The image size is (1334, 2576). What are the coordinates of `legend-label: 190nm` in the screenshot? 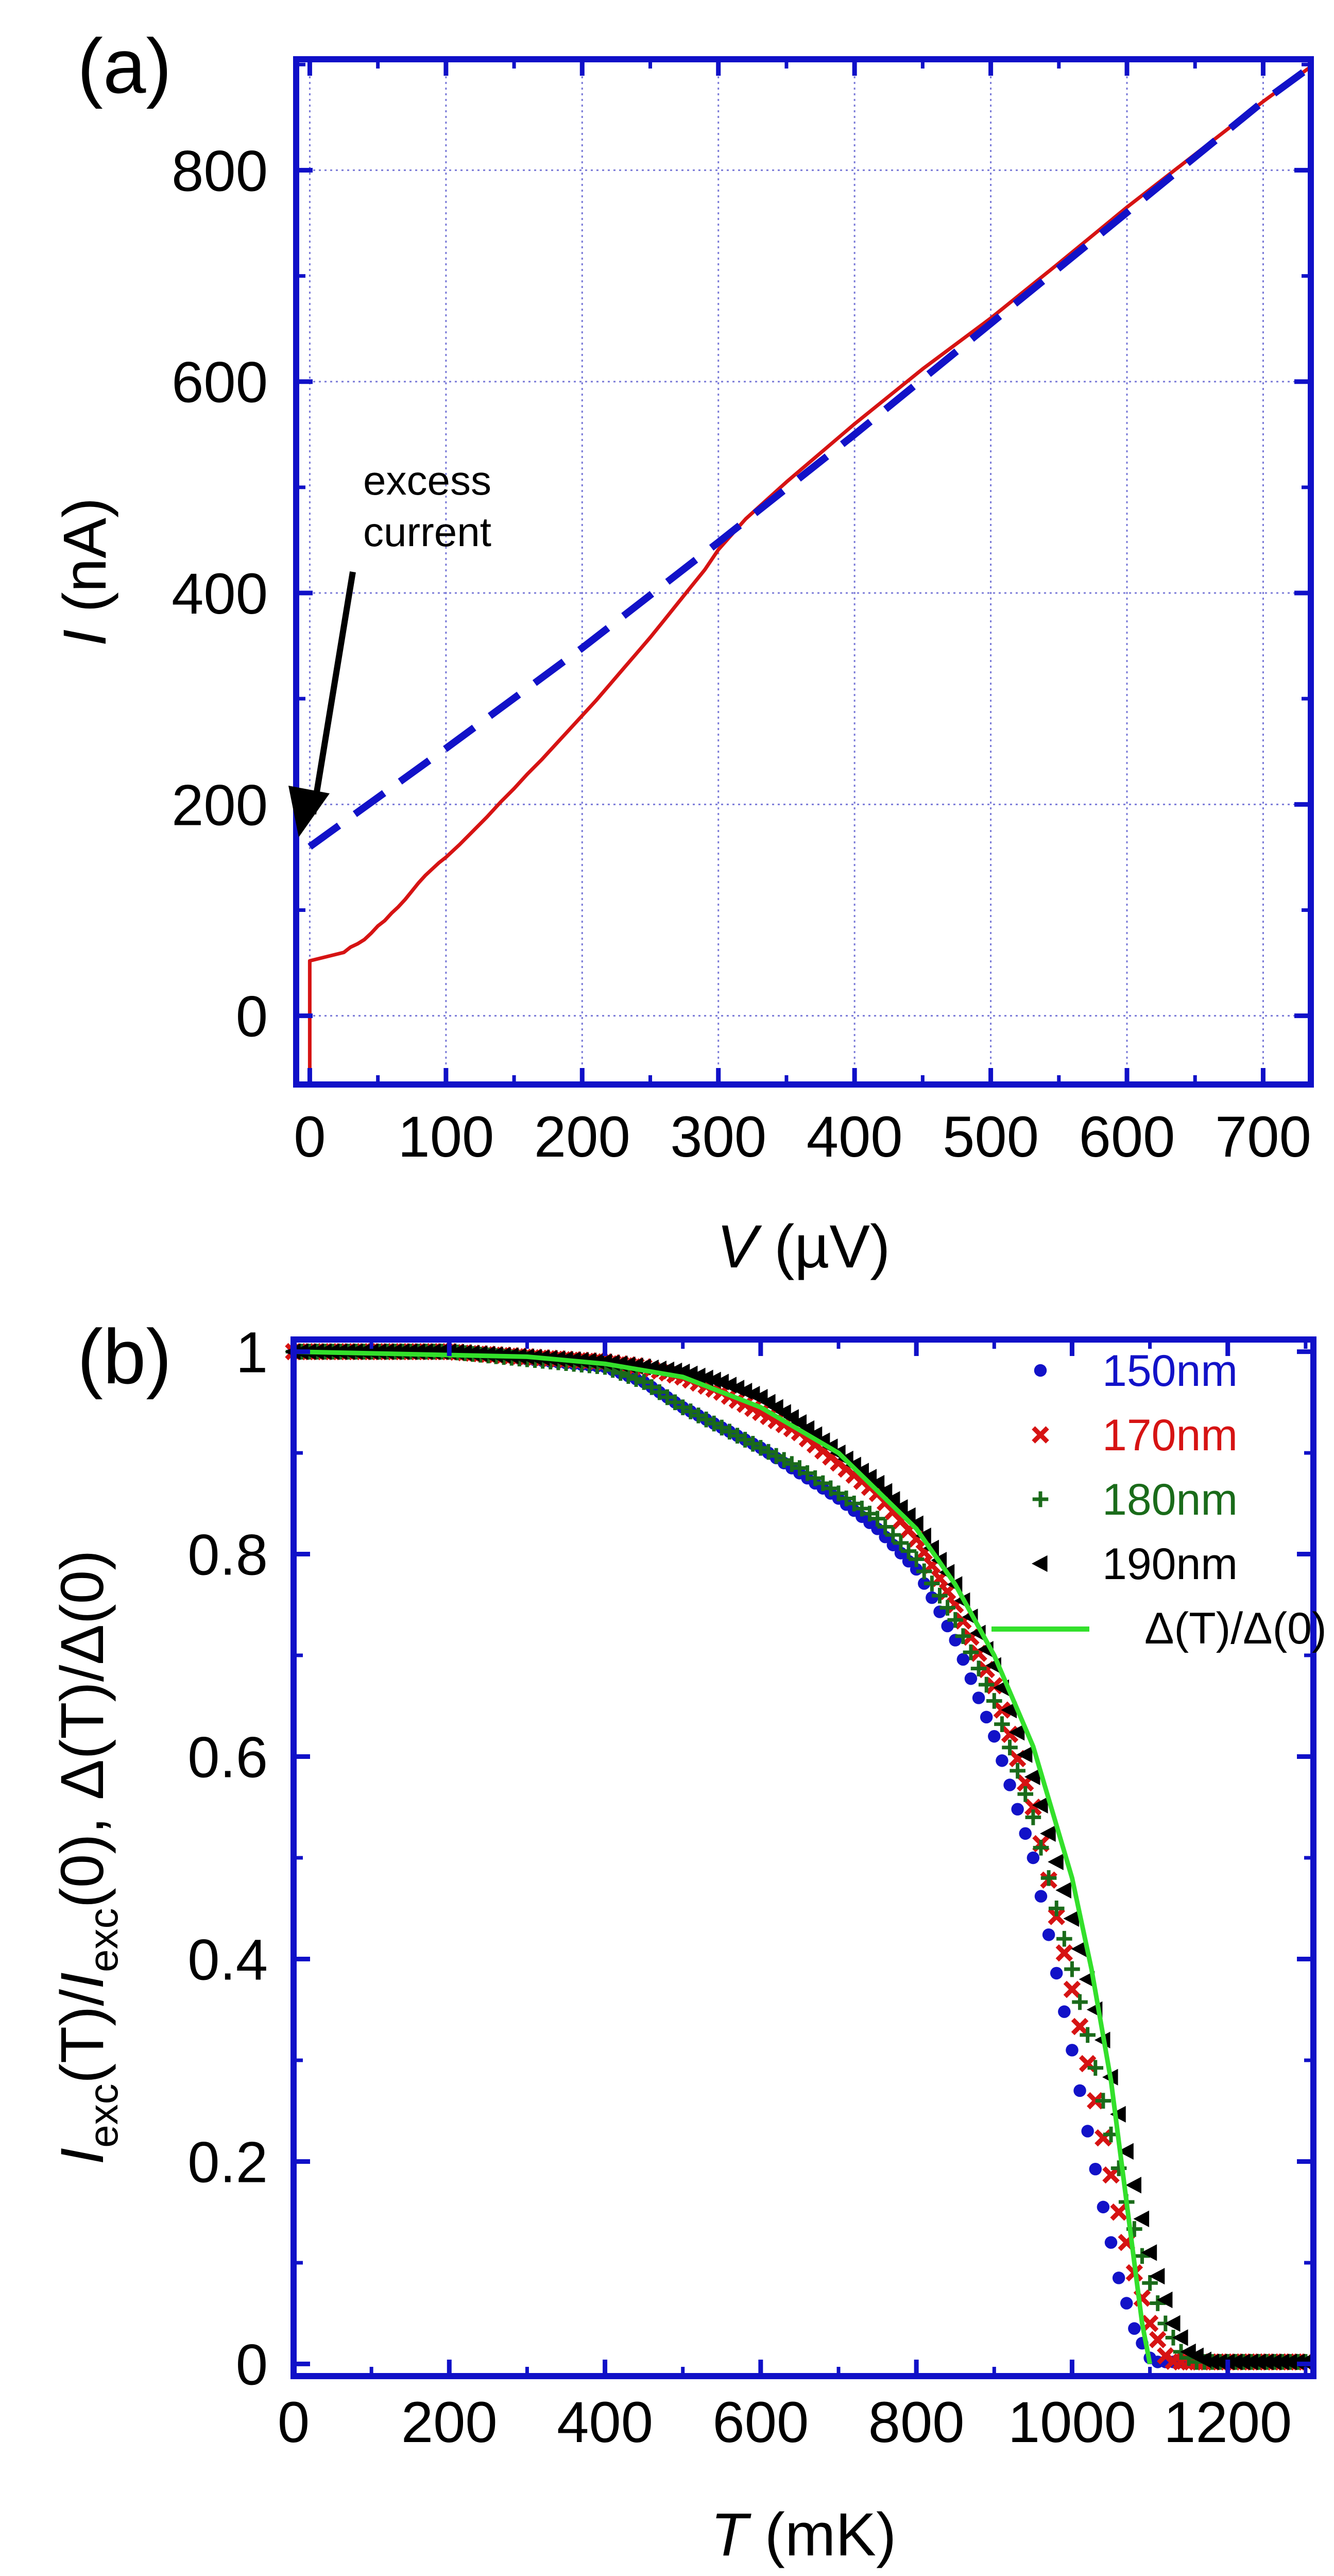 It's located at (1170, 1564).